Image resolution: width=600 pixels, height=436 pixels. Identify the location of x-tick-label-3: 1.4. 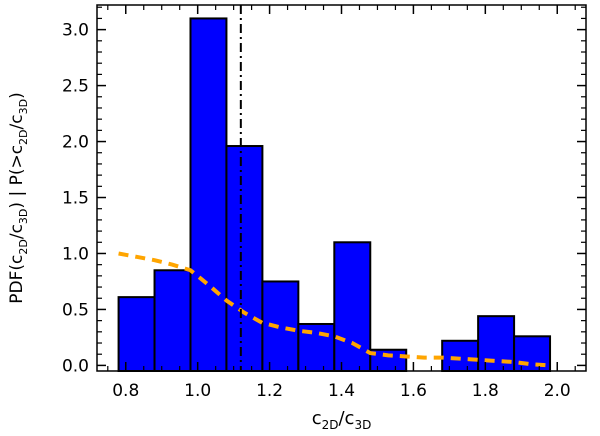
(341, 391).